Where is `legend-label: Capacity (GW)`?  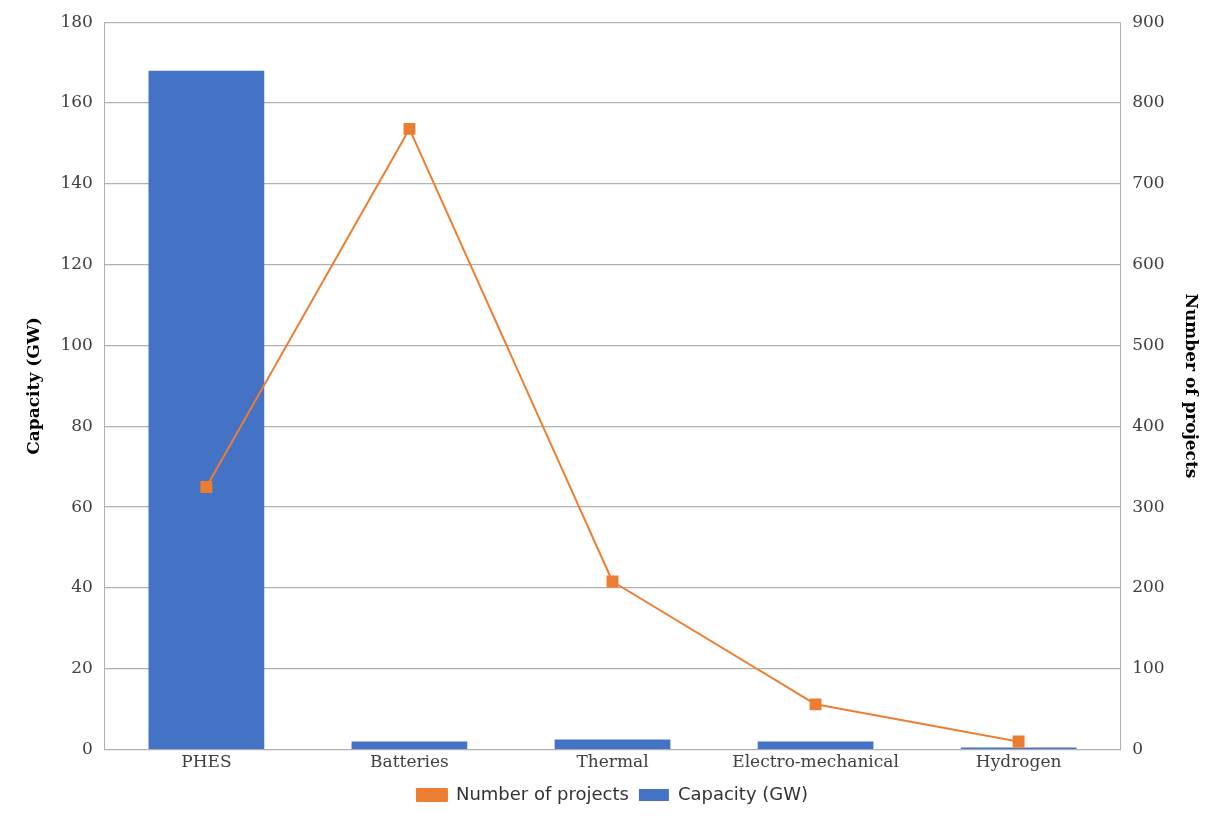 legend-label: Capacity (GW) is located at coordinates (743, 793).